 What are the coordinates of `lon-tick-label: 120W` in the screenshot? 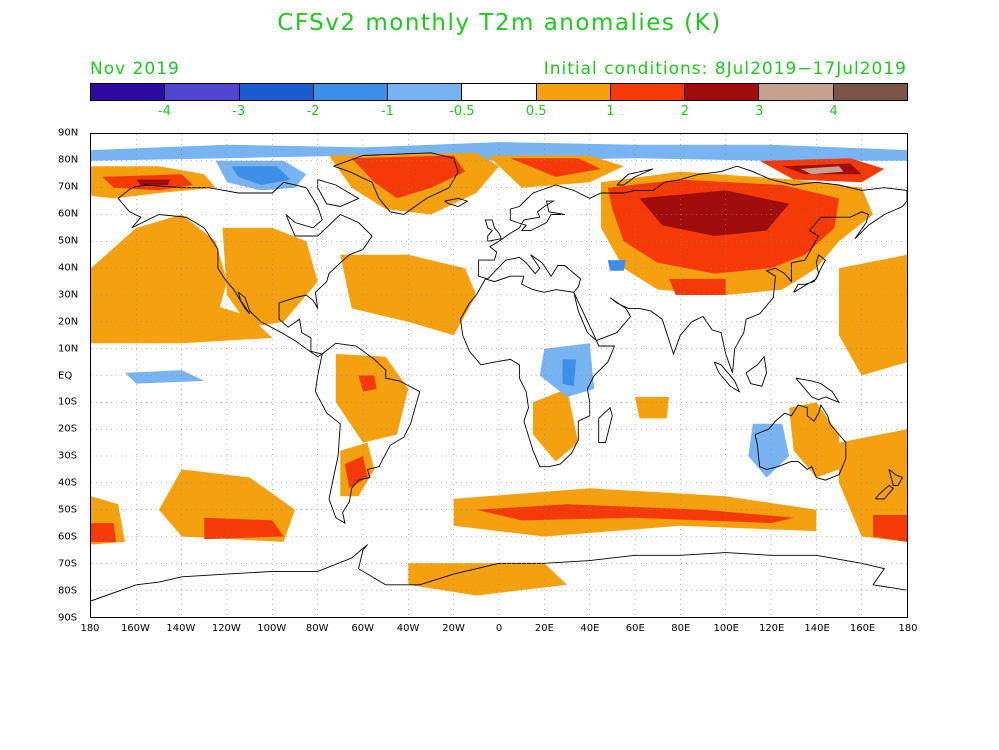 It's located at (226, 628).